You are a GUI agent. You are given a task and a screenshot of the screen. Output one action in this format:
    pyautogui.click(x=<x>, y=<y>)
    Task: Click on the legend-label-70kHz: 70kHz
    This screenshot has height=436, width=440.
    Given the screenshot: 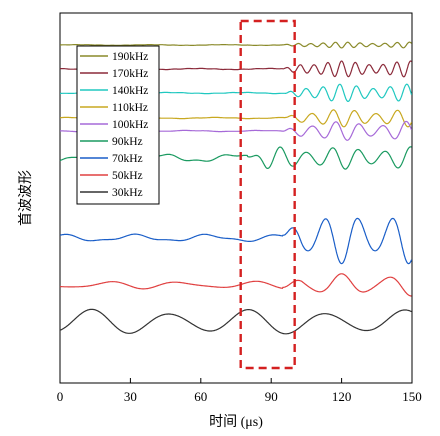 What is the action you would take?
    pyautogui.click(x=127, y=159)
    